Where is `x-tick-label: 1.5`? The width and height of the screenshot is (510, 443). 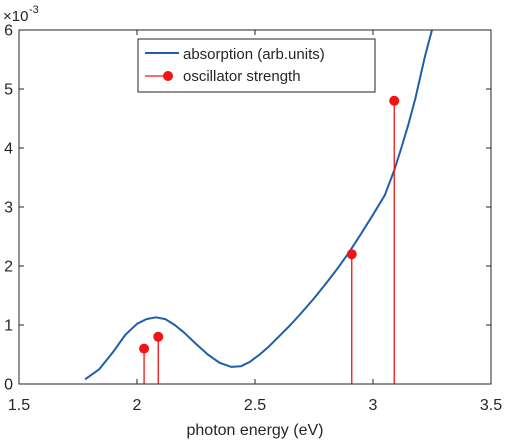 x-tick-label: 1.5 is located at coordinates (19, 405).